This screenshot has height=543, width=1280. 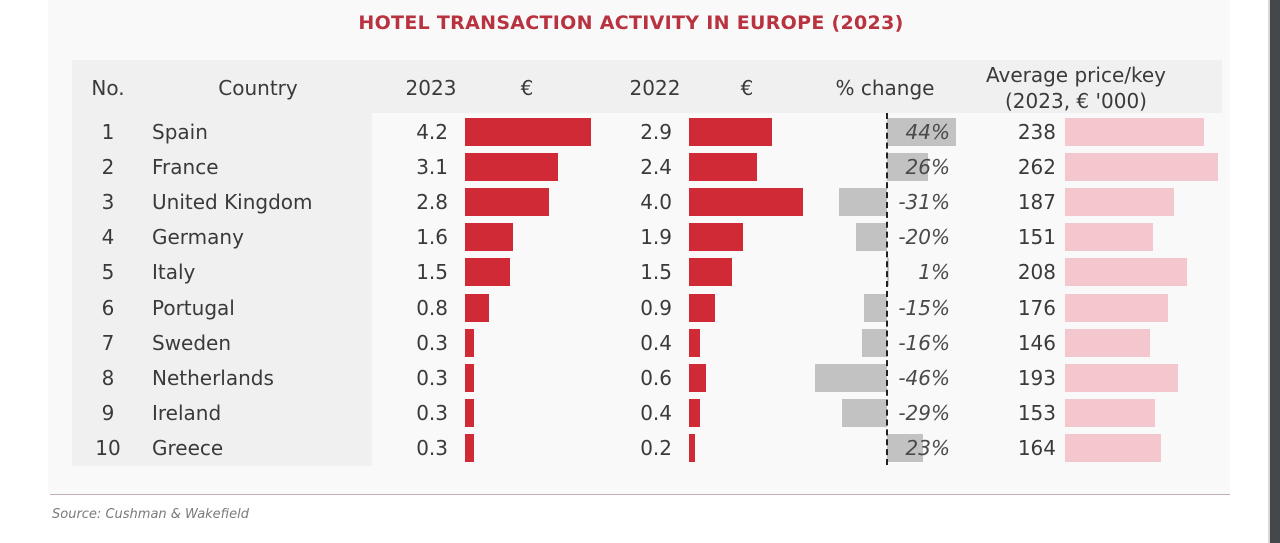 I want to click on pct-change-label: -46%, so click(x=924, y=377).